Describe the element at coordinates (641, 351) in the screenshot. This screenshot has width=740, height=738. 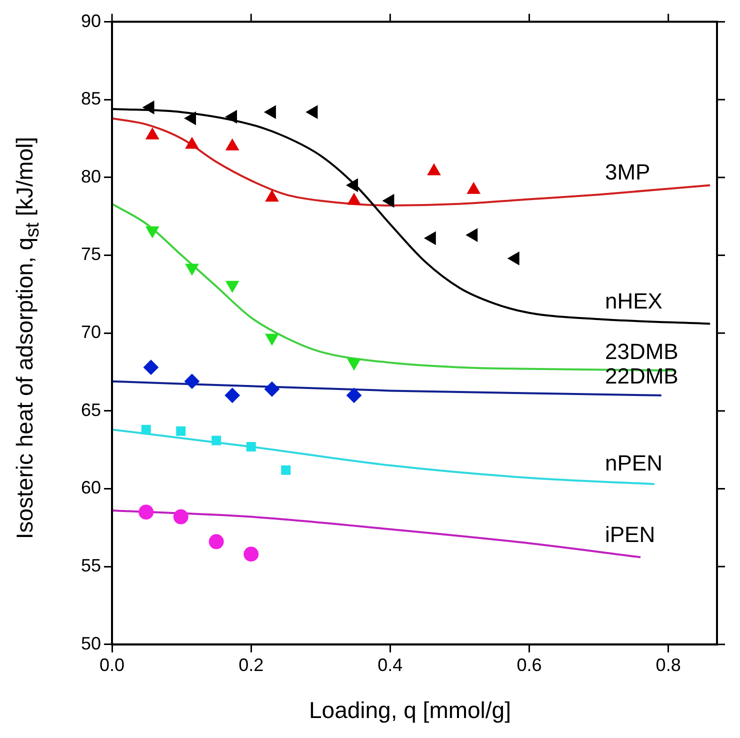
I see `series-label: 23DMB` at that location.